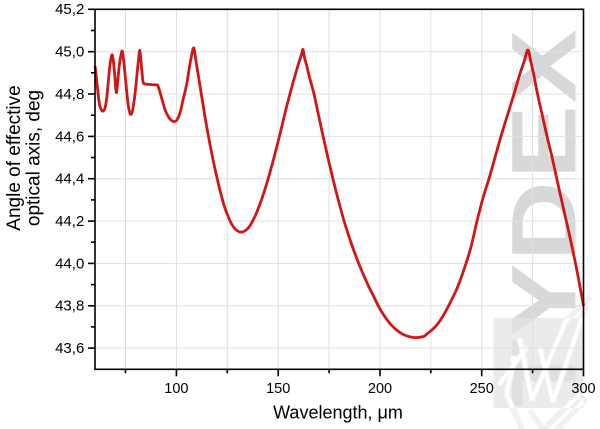 This screenshot has height=429, width=600. I want to click on svg-text: 44,8, so click(69, 94).